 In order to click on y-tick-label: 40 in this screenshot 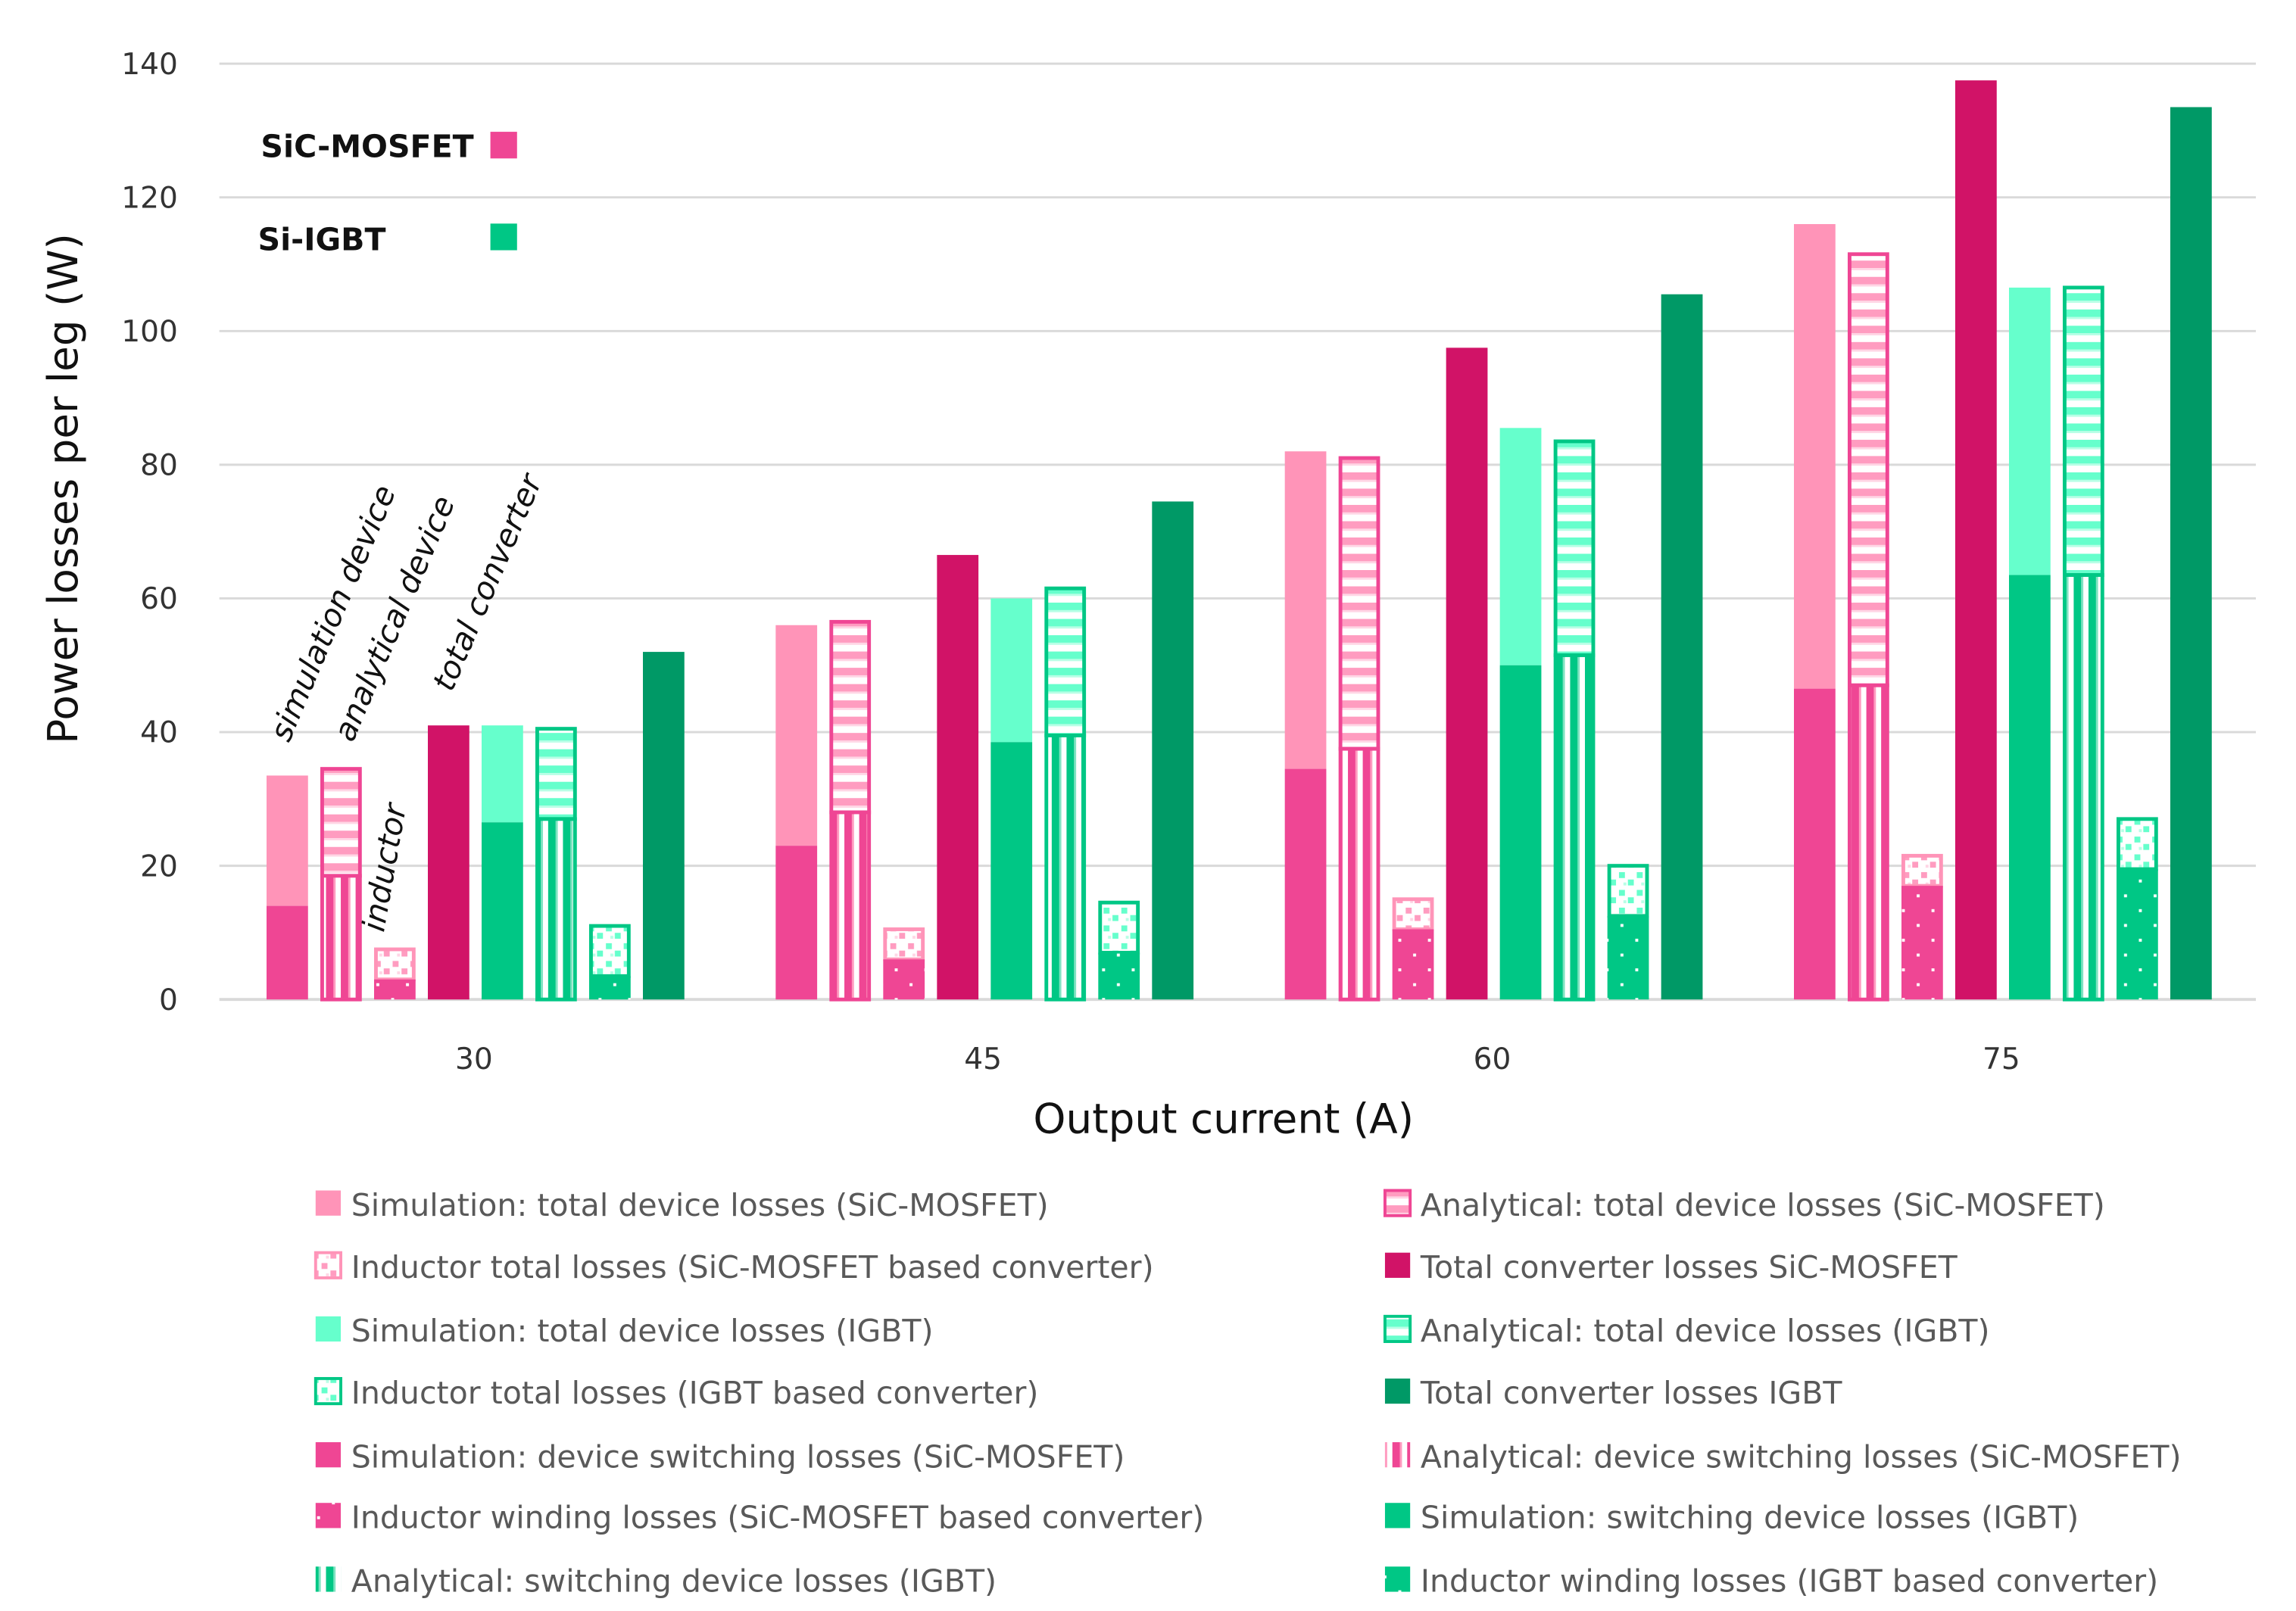, I will do `click(159, 733)`.